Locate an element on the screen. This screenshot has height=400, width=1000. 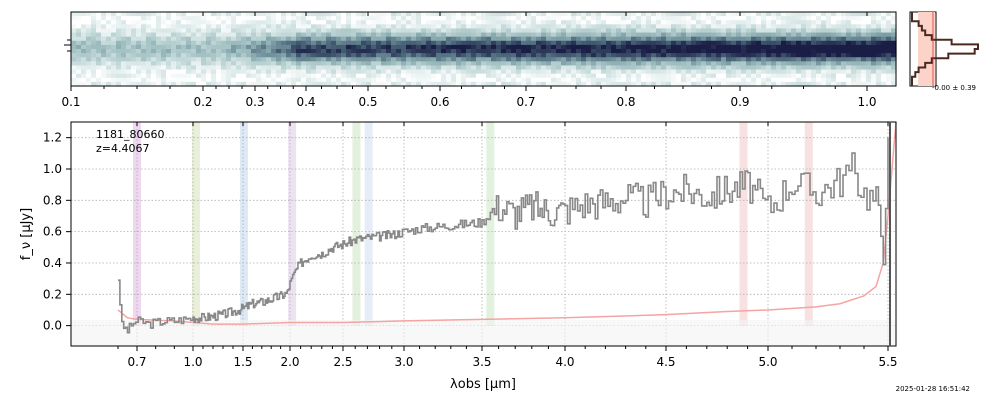
y-tick-label: 0.8 is located at coordinates (52, 200).